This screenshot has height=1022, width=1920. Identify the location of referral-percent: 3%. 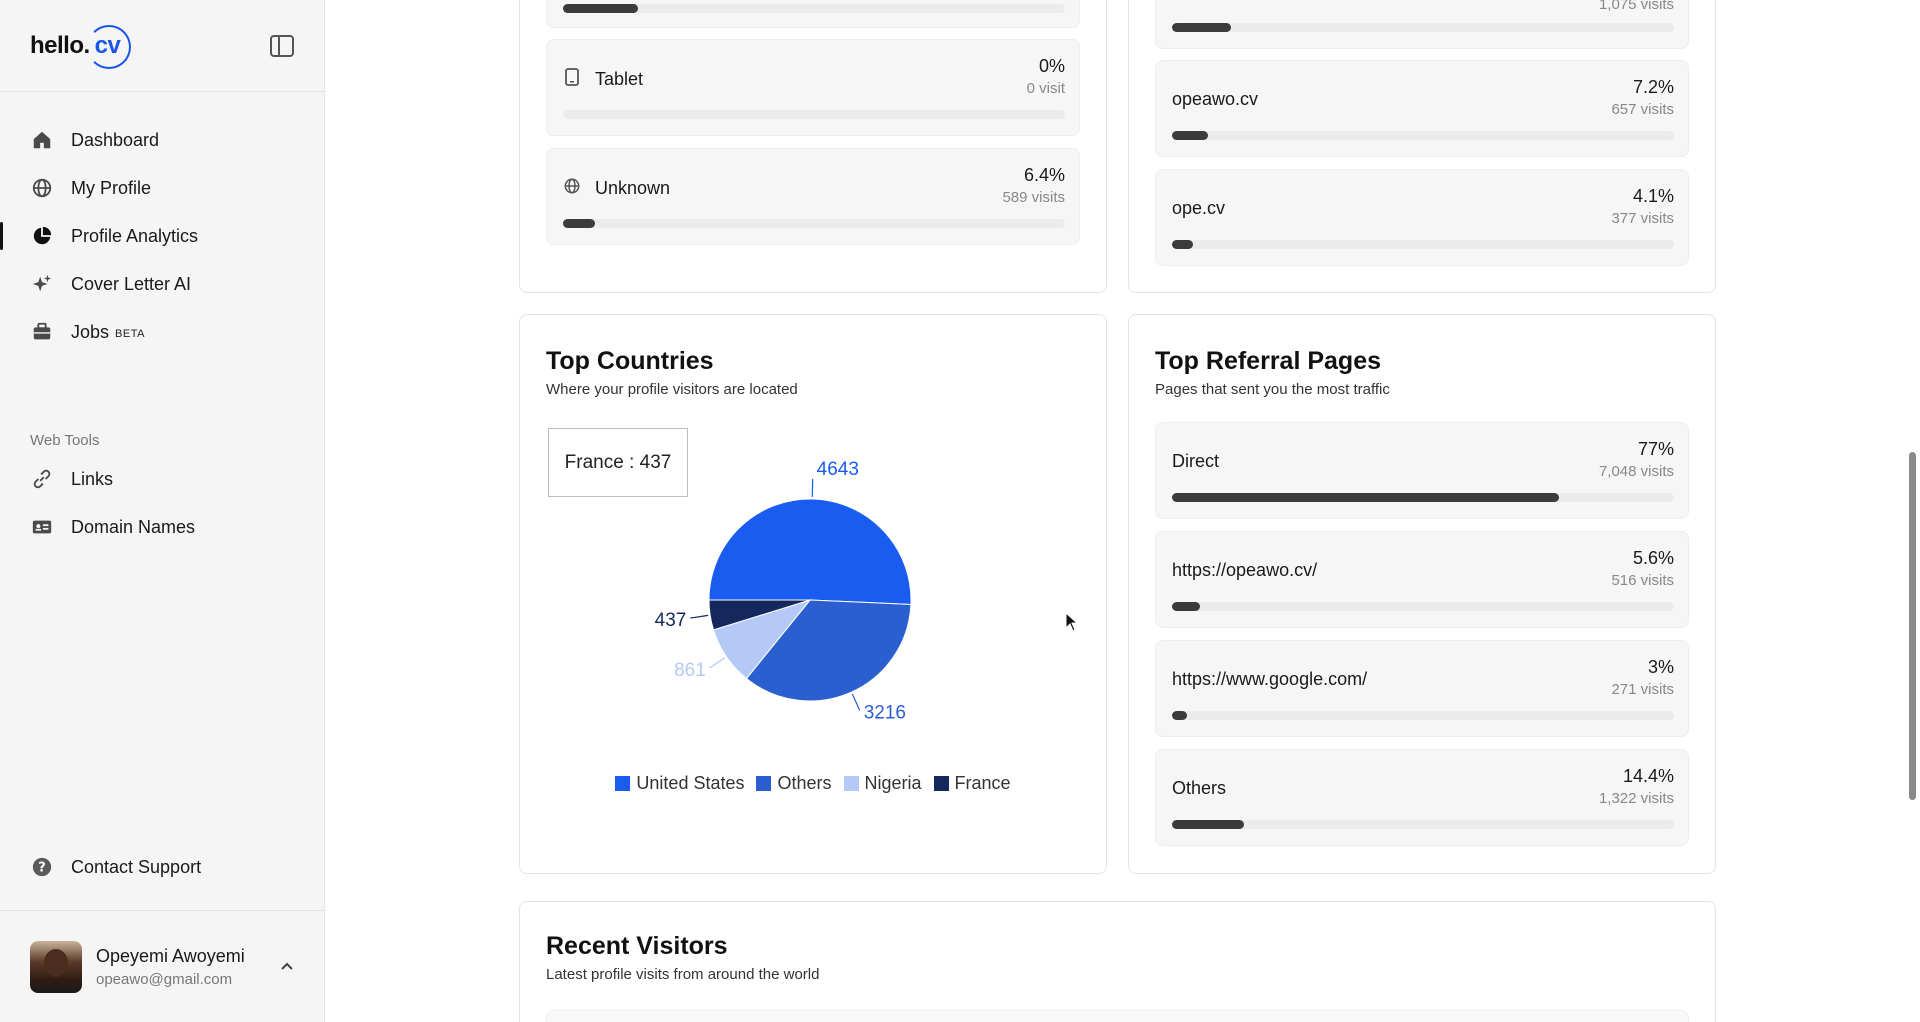
(1660, 667).